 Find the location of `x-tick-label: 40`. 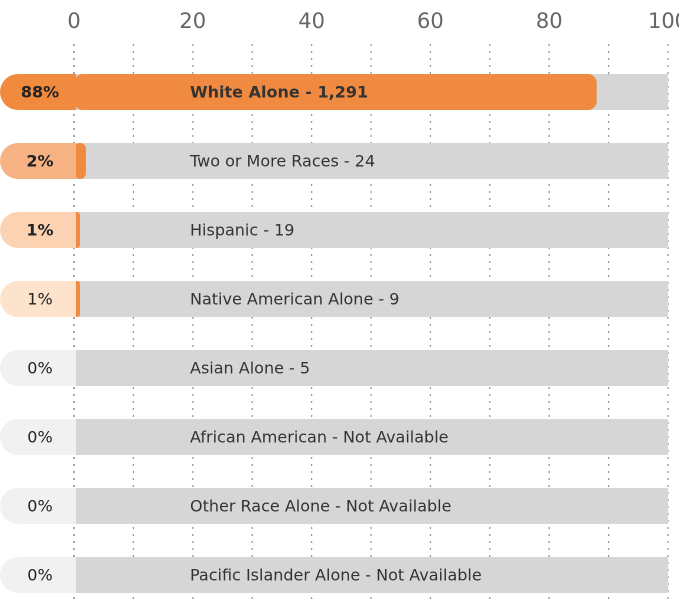

x-tick-label: 40 is located at coordinates (311, 21).